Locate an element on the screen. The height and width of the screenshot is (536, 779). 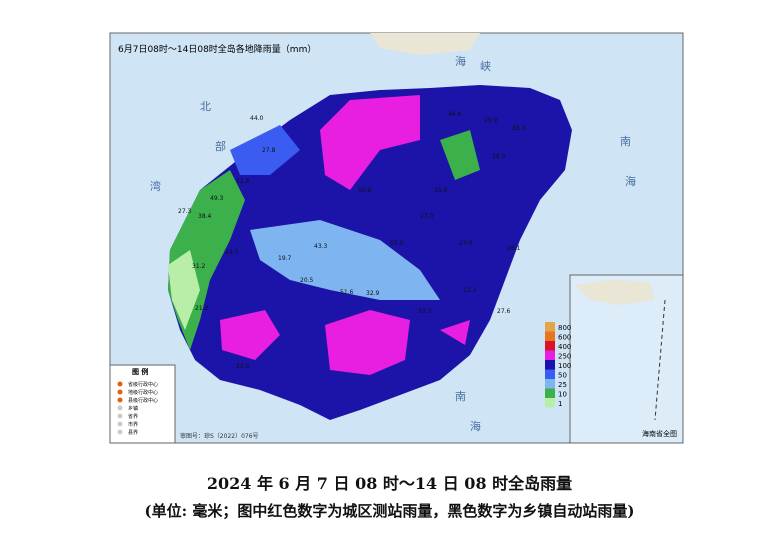
inset-label: 海南省全图 is located at coordinates (659, 433).